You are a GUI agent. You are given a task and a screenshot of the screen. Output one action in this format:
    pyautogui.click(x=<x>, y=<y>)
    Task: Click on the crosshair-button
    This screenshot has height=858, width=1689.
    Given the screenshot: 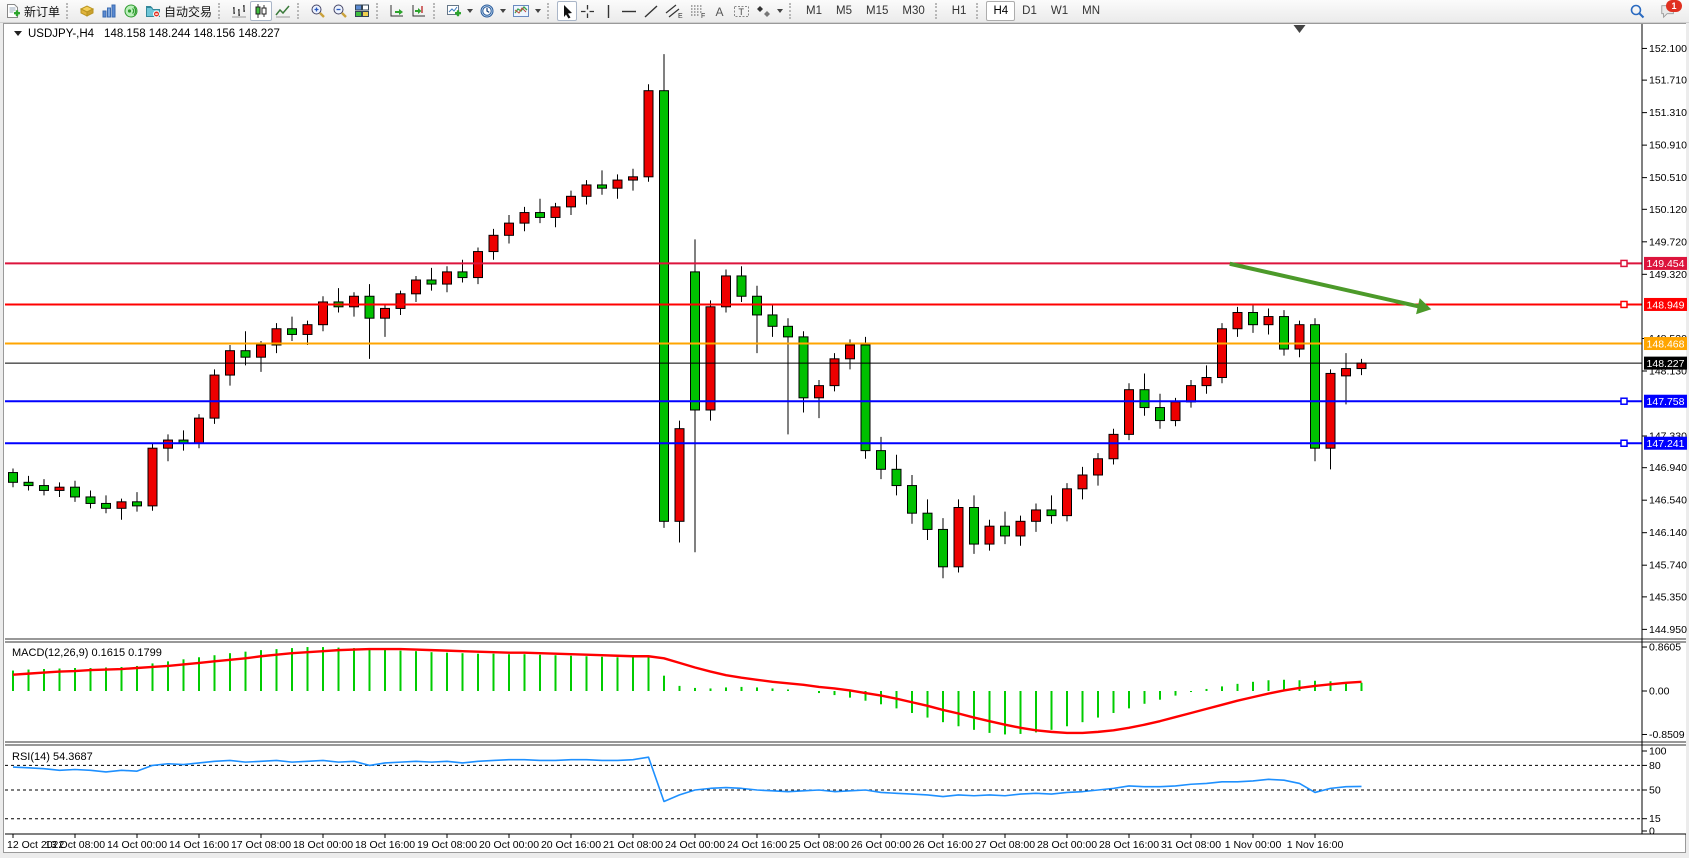 What is the action you would take?
    pyautogui.click(x=587, y=11)
    